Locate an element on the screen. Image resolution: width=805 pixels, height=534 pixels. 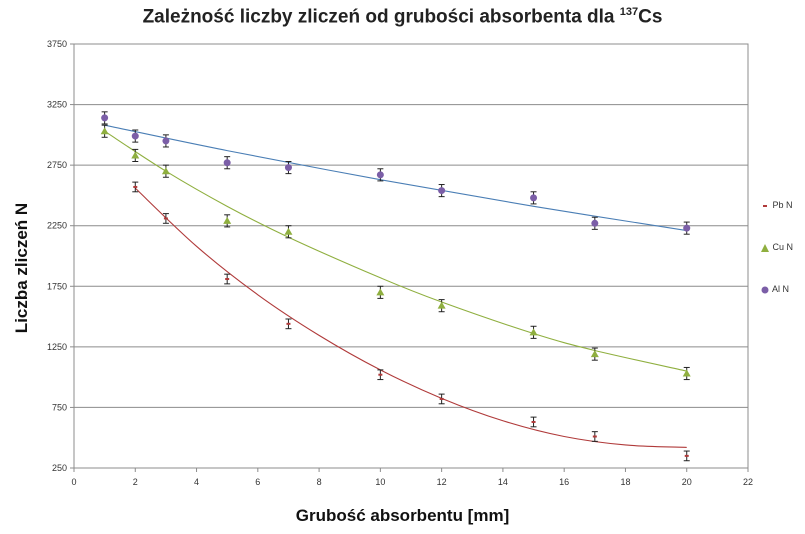
legend-item-cu: Cu N is located at coordinates (776, 247).